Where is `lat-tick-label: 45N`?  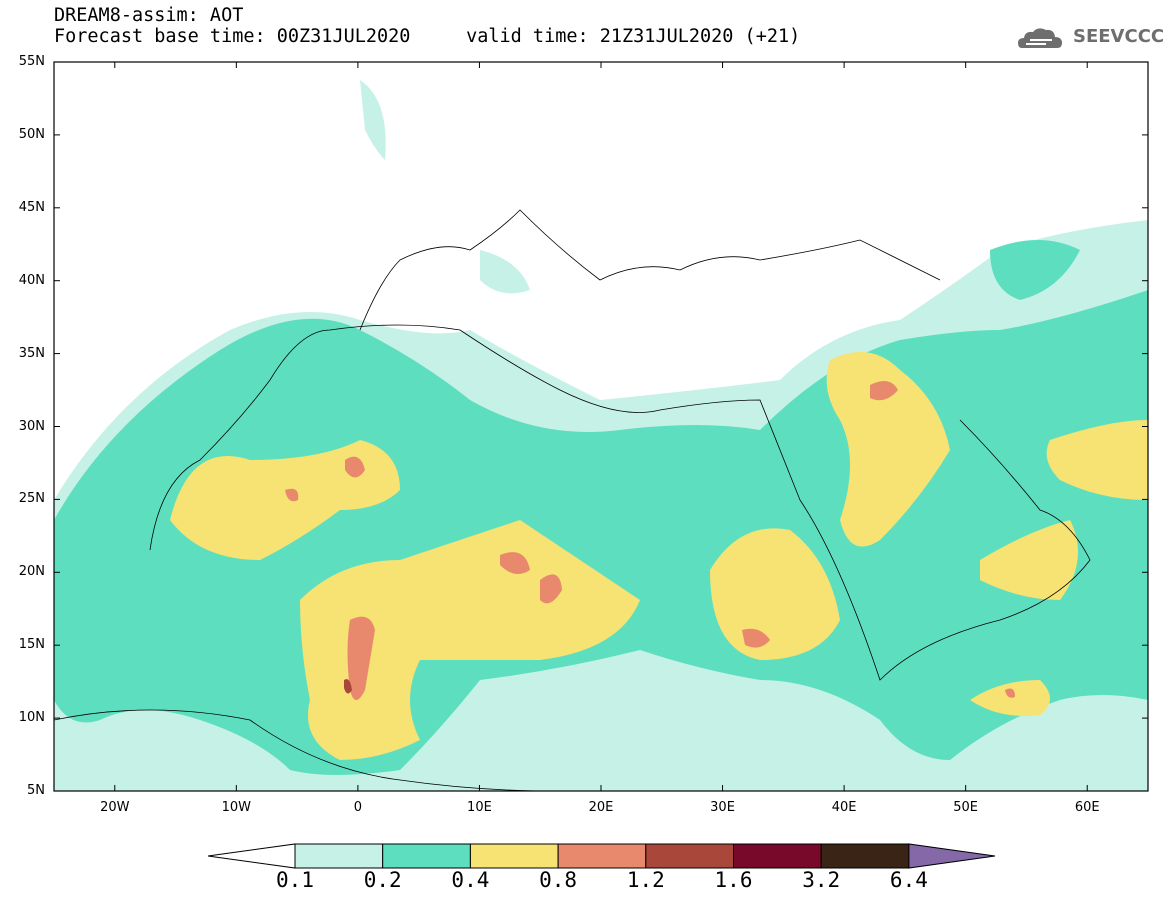
lat-tick-label: 45N is located at coordinates (31, 207).